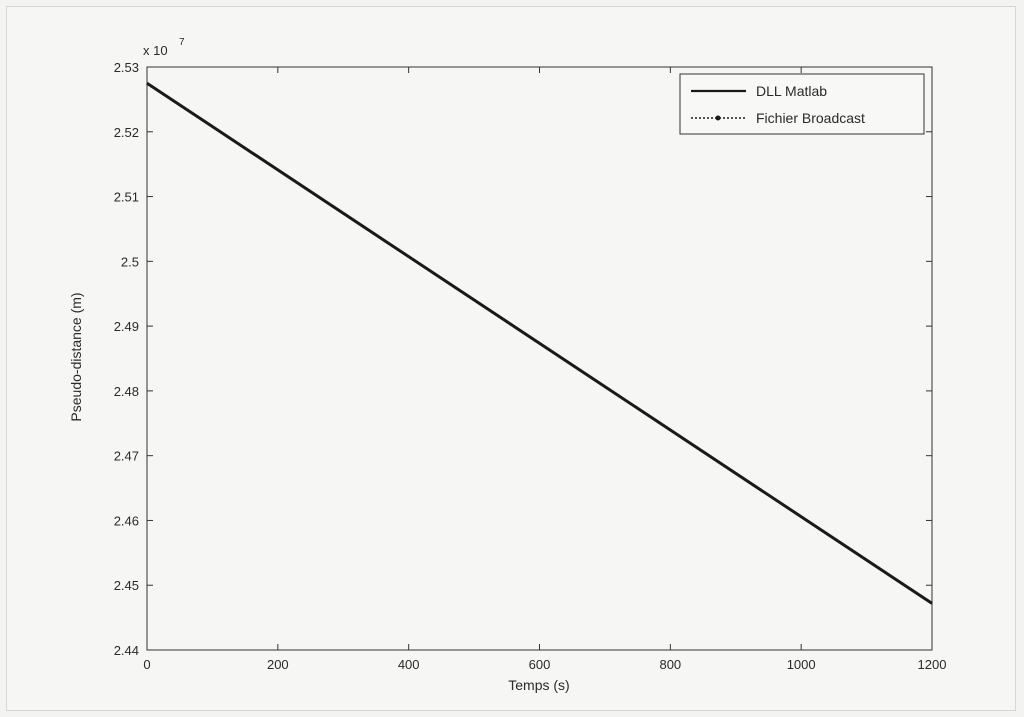  Describe the element at coordinates (538, 685) in the screenshot. I see `x-axis-label: Temps (s)` at that location.